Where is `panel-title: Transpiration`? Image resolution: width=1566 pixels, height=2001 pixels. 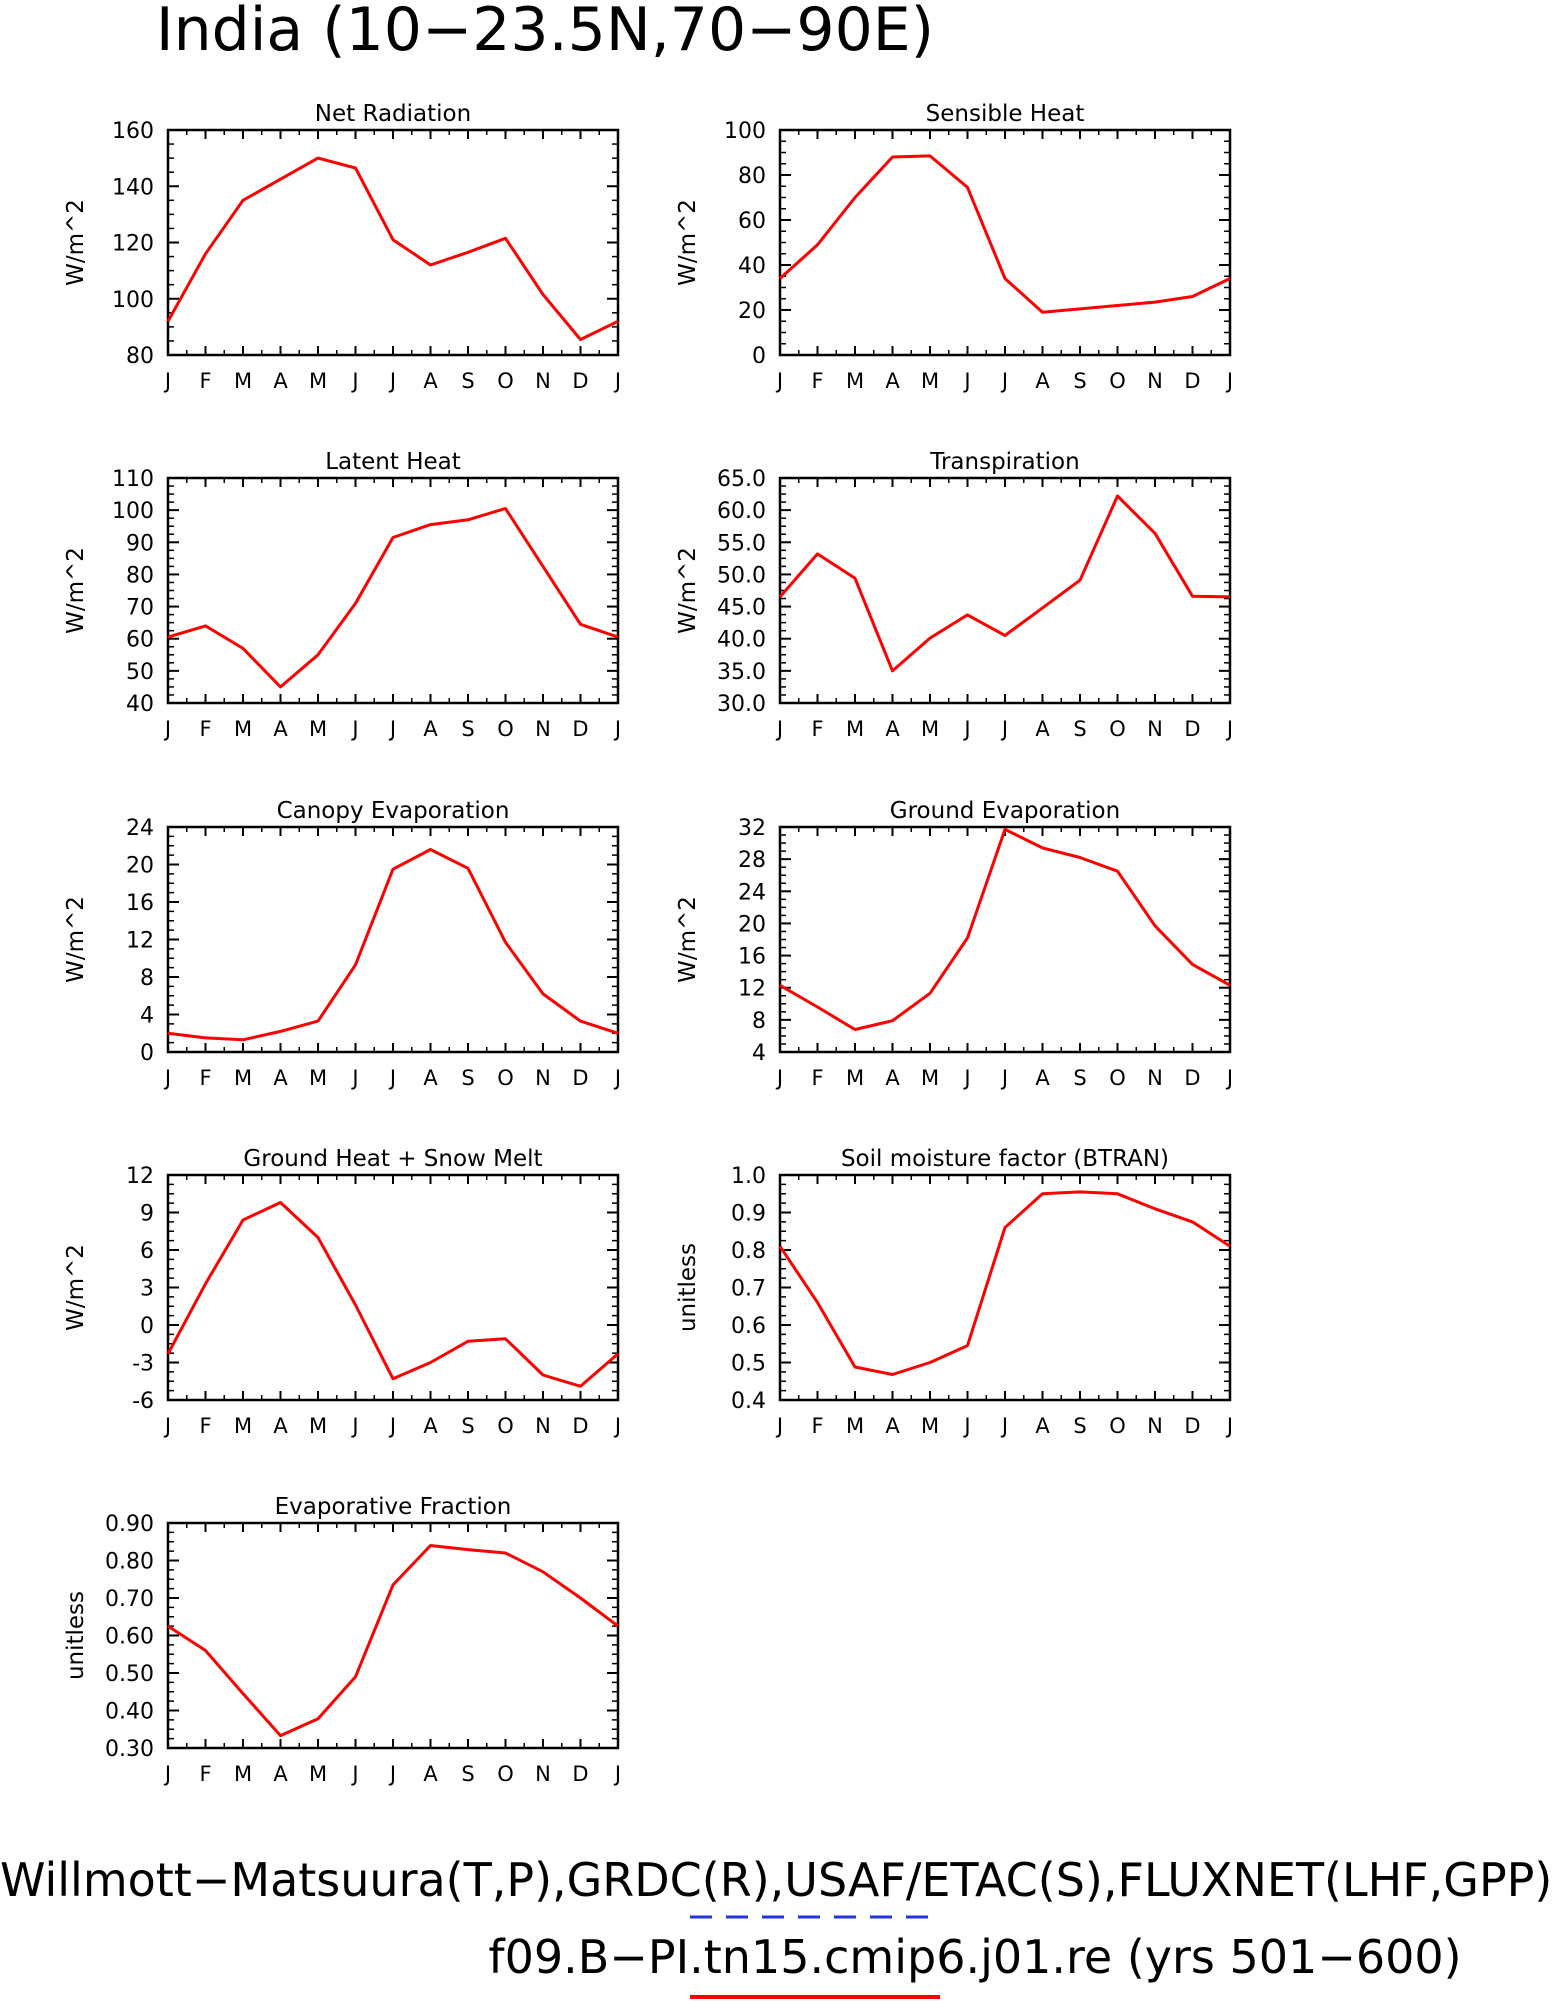 panel-title: Transpiration is located at coordinates (1004, 462).